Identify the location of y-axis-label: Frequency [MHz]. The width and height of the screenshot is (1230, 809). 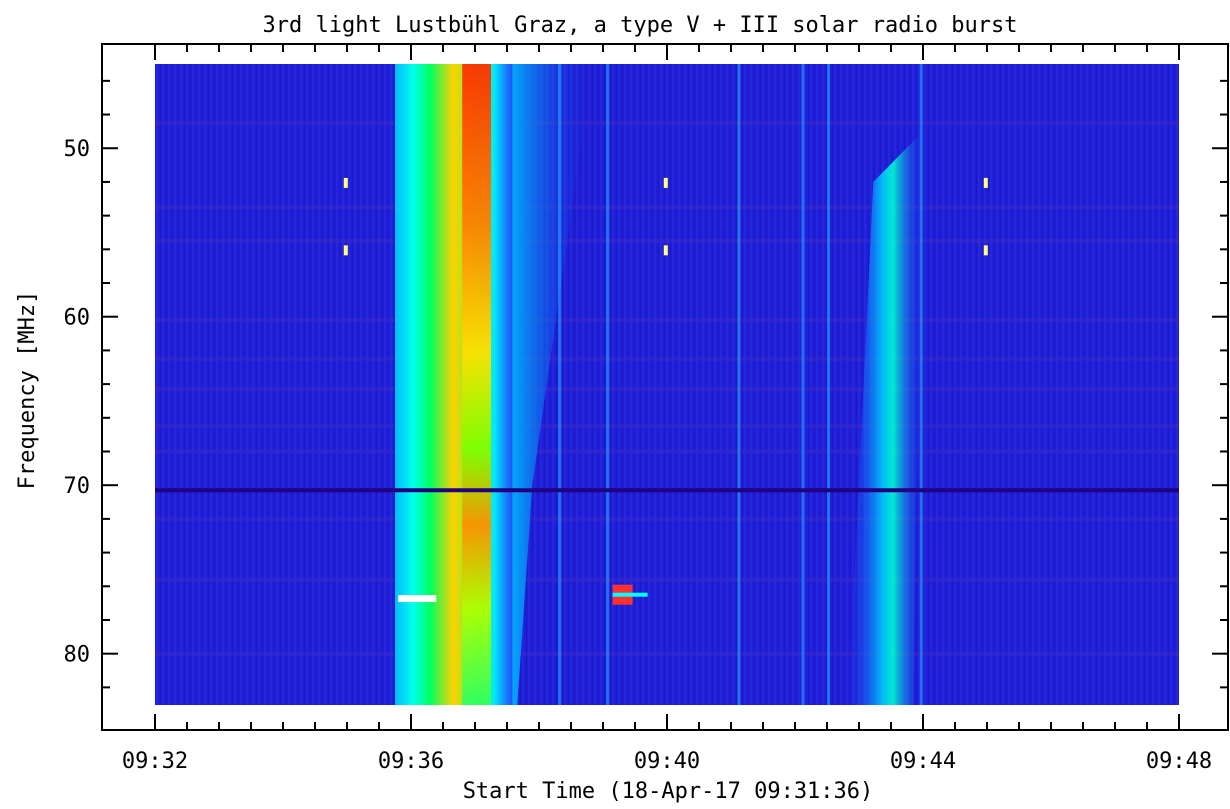
(27, 390).